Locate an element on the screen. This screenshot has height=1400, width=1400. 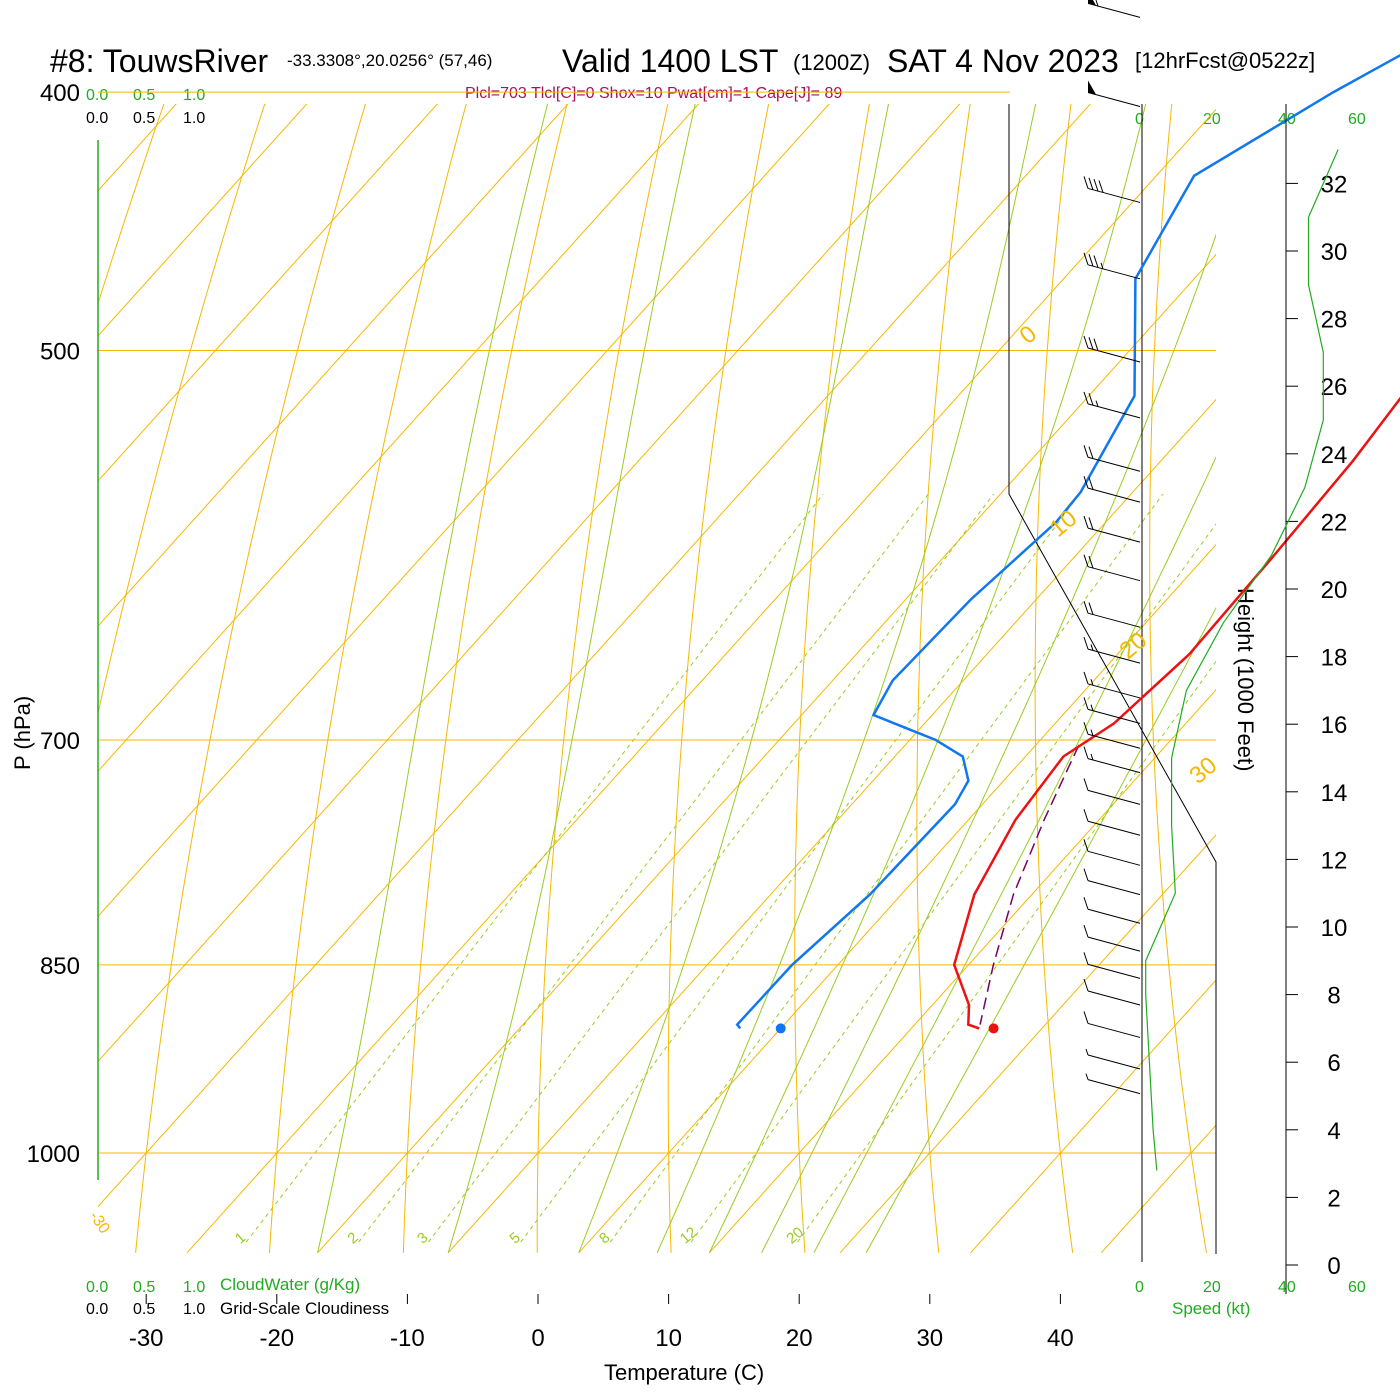
temperature-tick-label: 0 is located at coordinates (537, 1338).